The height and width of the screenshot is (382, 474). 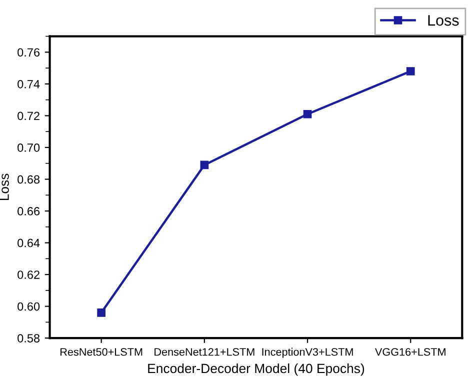 I want to click on y-tick-label: 0.62, so click(x=29, y=274).